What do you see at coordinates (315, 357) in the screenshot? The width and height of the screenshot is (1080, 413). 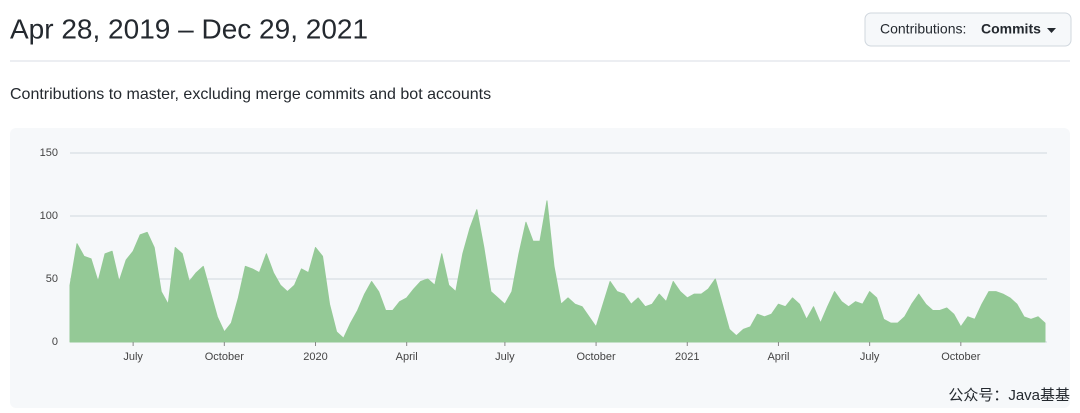 I see `x-tick-label: 2020` at bounding box center [315, 357].